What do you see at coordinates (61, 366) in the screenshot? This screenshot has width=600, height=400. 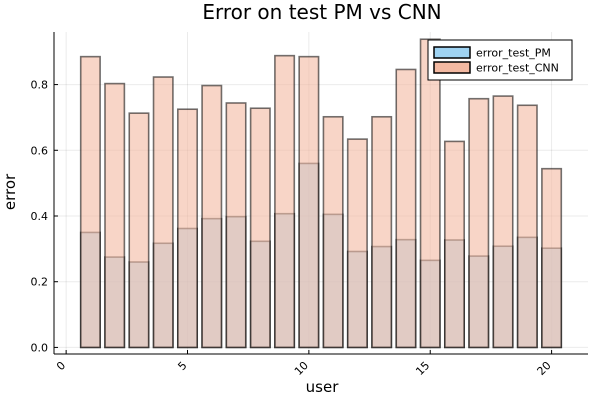 I see `x-tick-label: 0` at bounding box center [61, 366].